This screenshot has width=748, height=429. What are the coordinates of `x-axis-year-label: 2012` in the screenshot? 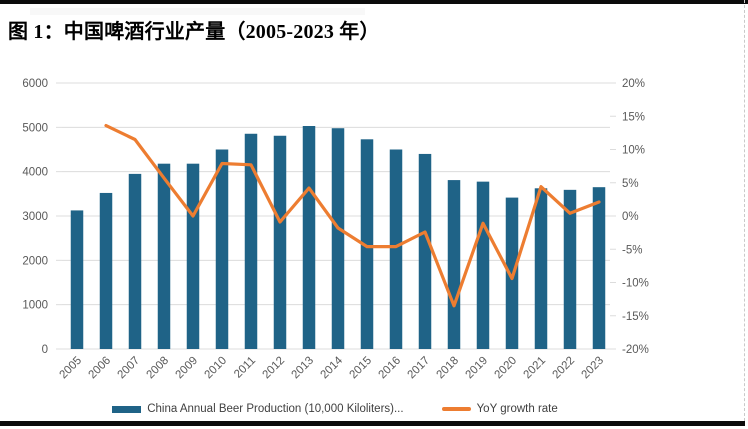 It's located at (274, 368).